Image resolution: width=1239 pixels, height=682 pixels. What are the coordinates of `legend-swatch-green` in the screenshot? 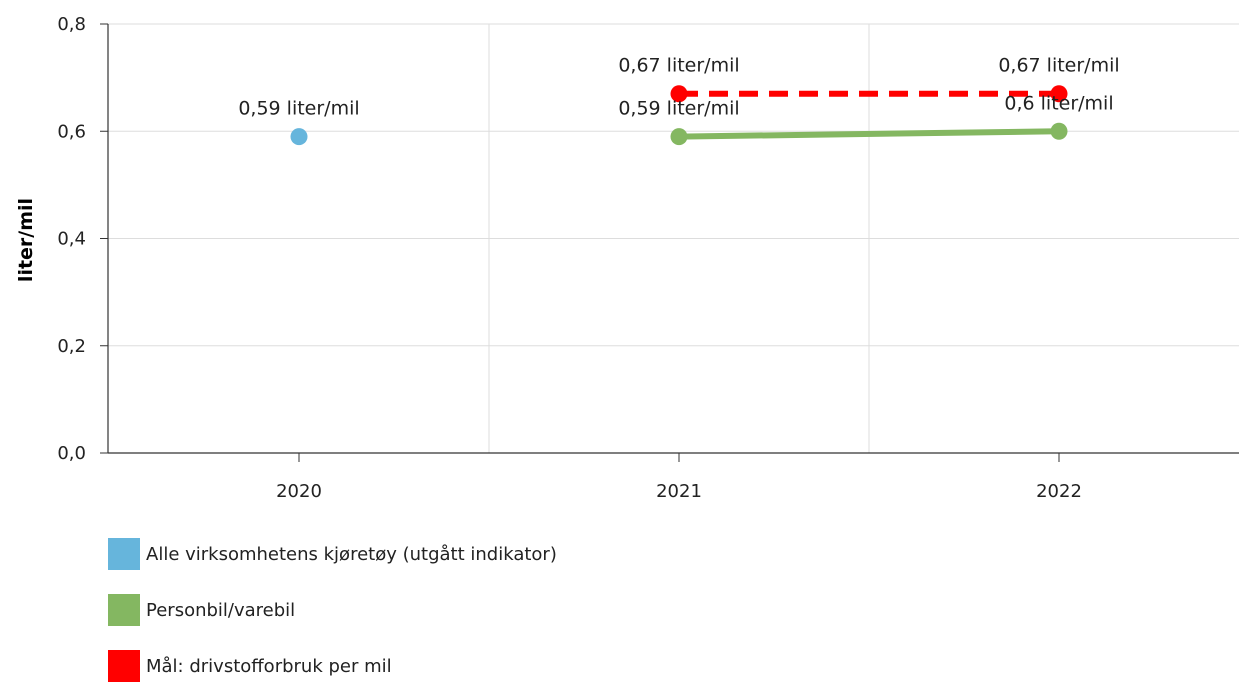 It's located at (124, 610).